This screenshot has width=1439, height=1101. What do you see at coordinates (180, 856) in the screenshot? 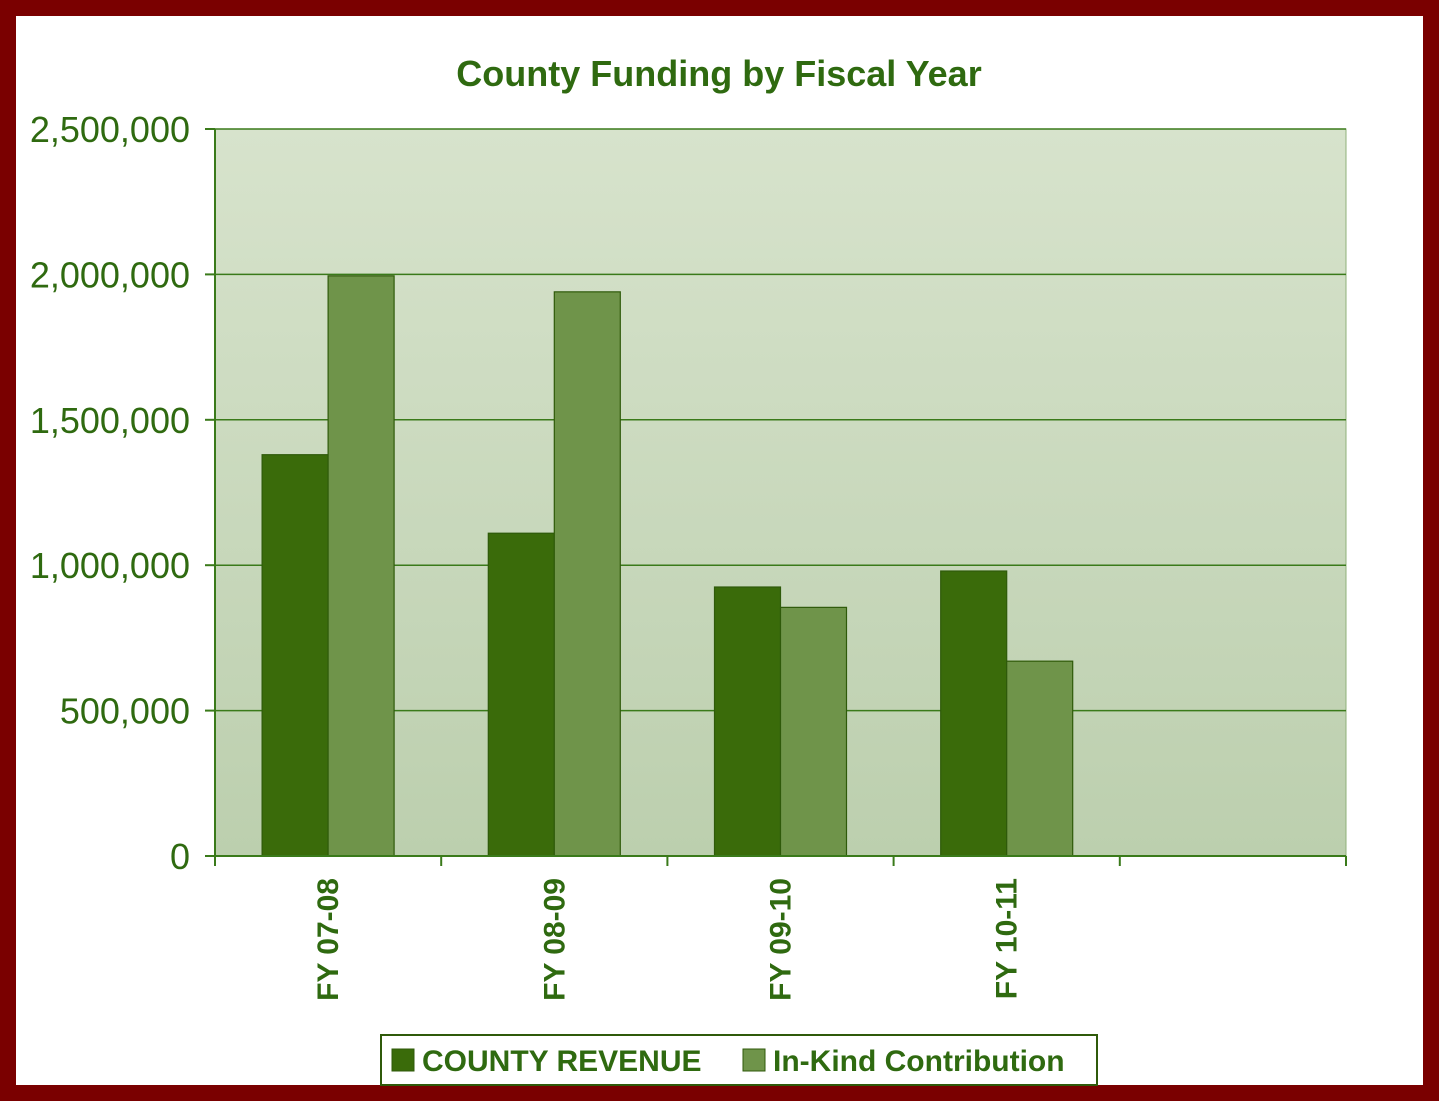
I see `y-tick-label: 0` at bounding box center [180, 856].